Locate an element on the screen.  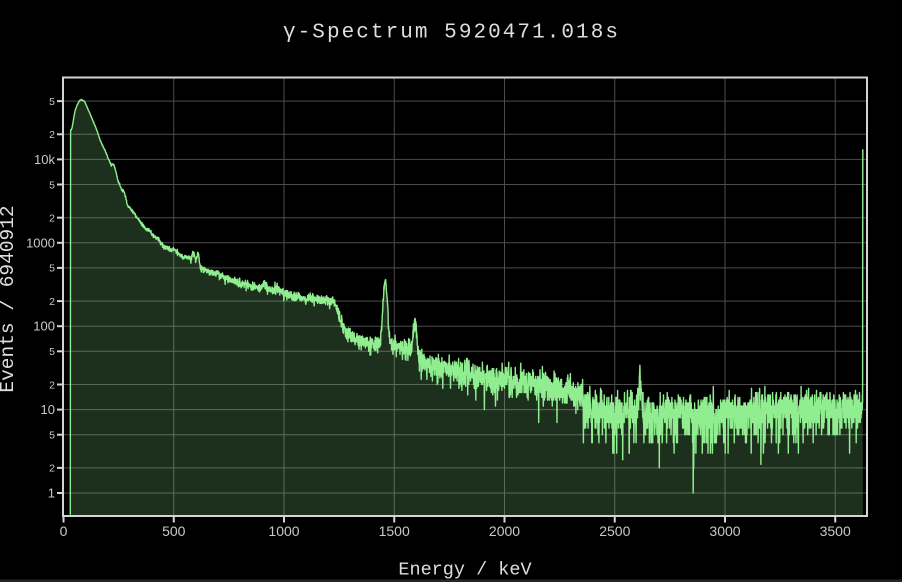
svg-text: 1 is located at coordinates (51, 493).